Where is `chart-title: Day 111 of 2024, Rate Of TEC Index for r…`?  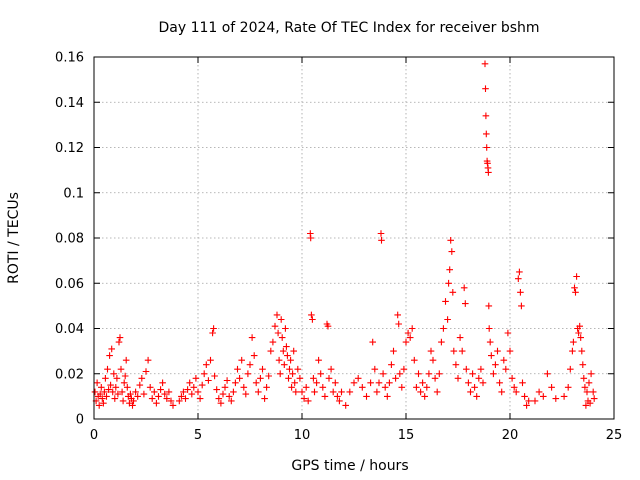
chart-title: Day 111 of 2024, Rate Of TEC Index for r… is located at coordinates (348, 28).